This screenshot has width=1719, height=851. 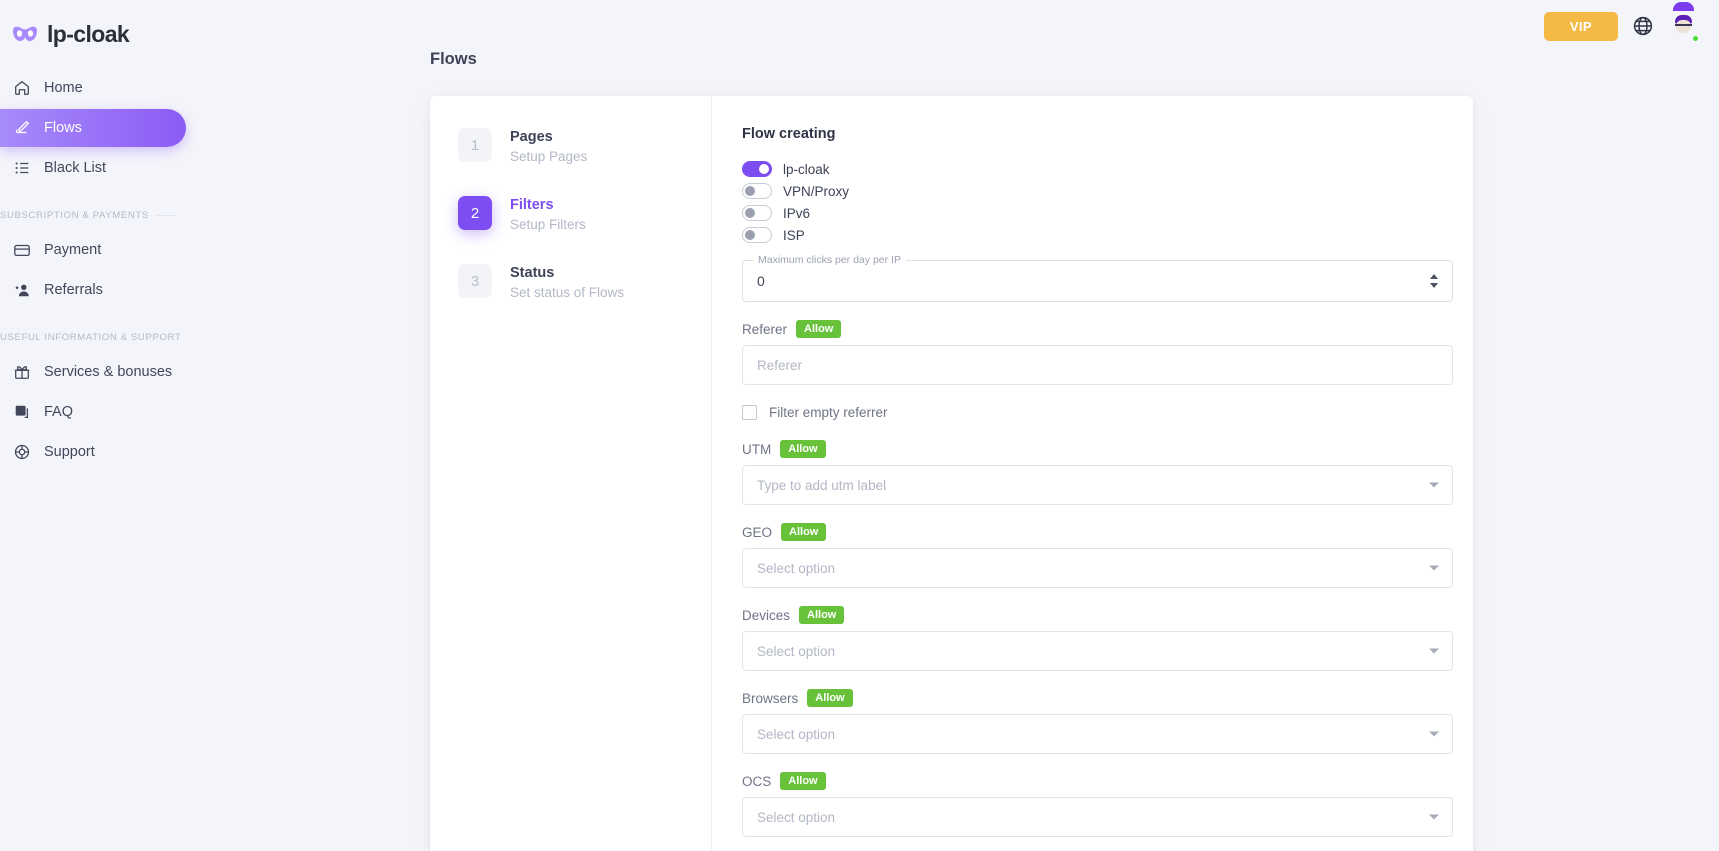 What do you see at coordinates (1097, 781) in the screenshot?
I see `ocs-label-row: OCS Allow` at bounding box center [1097, 781].